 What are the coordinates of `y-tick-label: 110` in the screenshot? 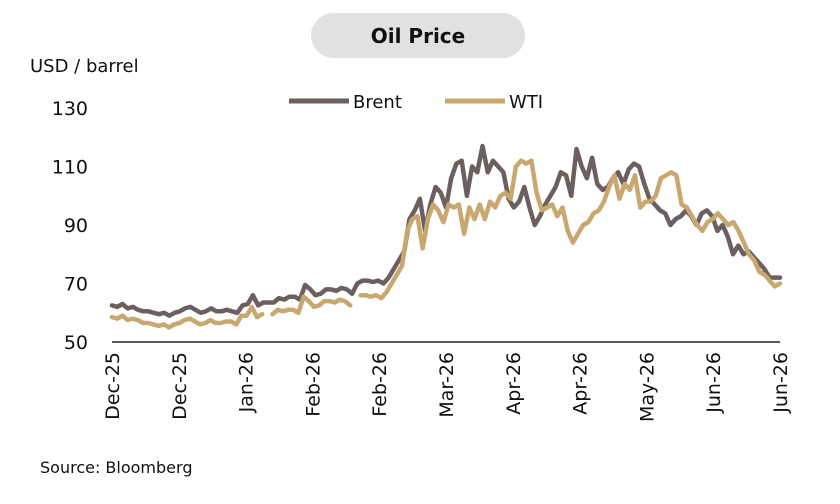 It's located at (70, 168).